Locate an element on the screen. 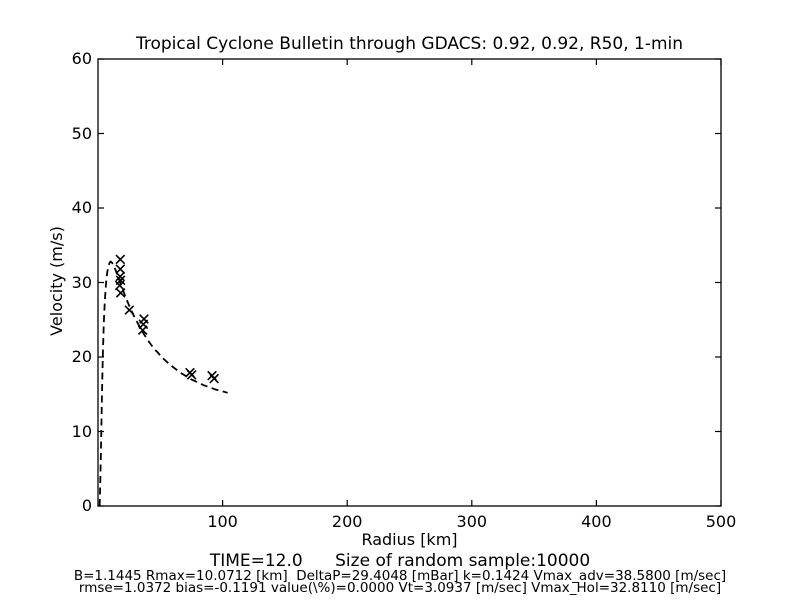 The height and width of the screenshot is (600, 800). y-tick-label: 10 is located at coordinates (81, 431).